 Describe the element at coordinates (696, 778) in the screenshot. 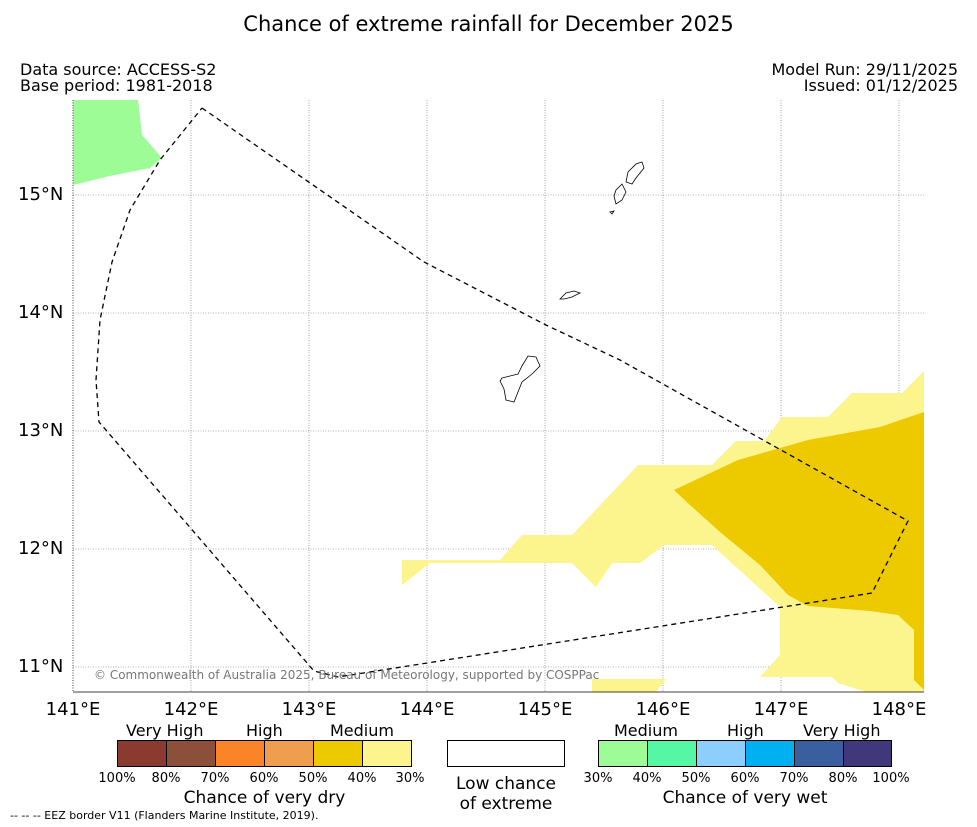

I see `wet-tick: 50%` at that location.